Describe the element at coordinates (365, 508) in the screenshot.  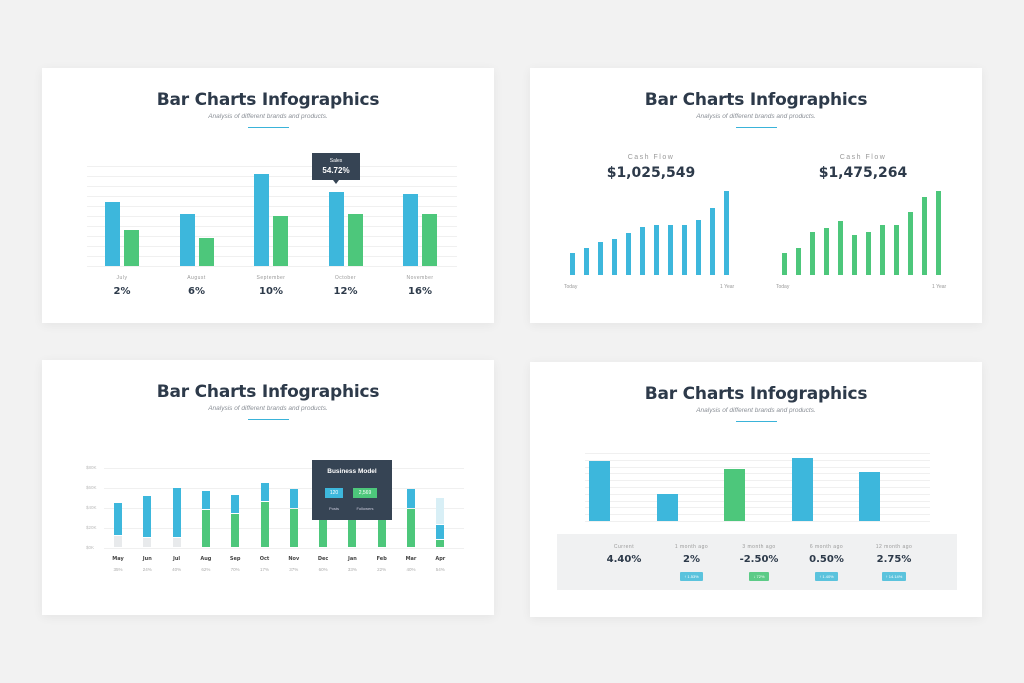
I see `followers-label: Followers` at that location.